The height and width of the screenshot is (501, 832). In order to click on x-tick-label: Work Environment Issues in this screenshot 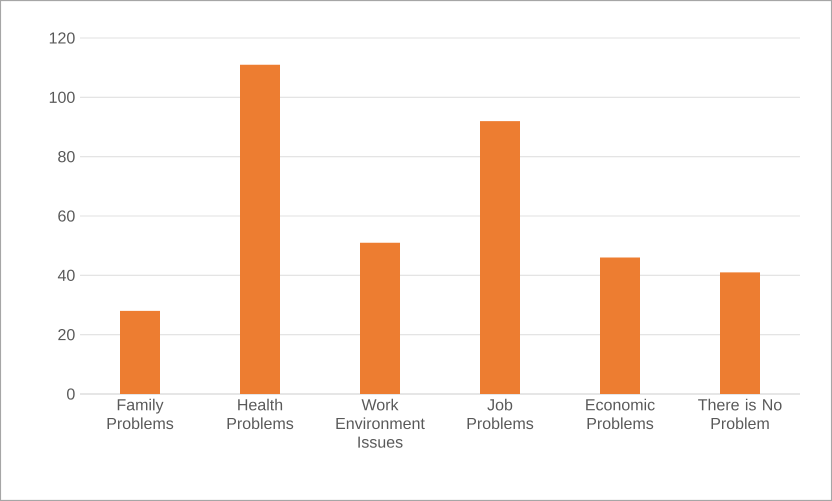, I will do `click(380, 423)`.